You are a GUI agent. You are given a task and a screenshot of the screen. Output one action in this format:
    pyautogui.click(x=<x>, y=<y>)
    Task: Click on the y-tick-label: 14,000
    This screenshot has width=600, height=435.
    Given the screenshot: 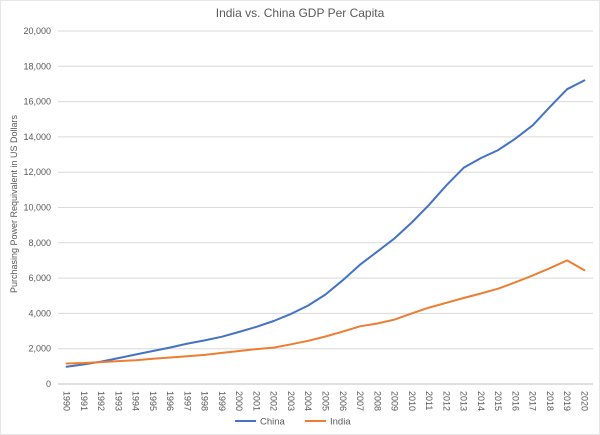 What is the action you would take?
    pyautogui.click(x=37, y=137)
    